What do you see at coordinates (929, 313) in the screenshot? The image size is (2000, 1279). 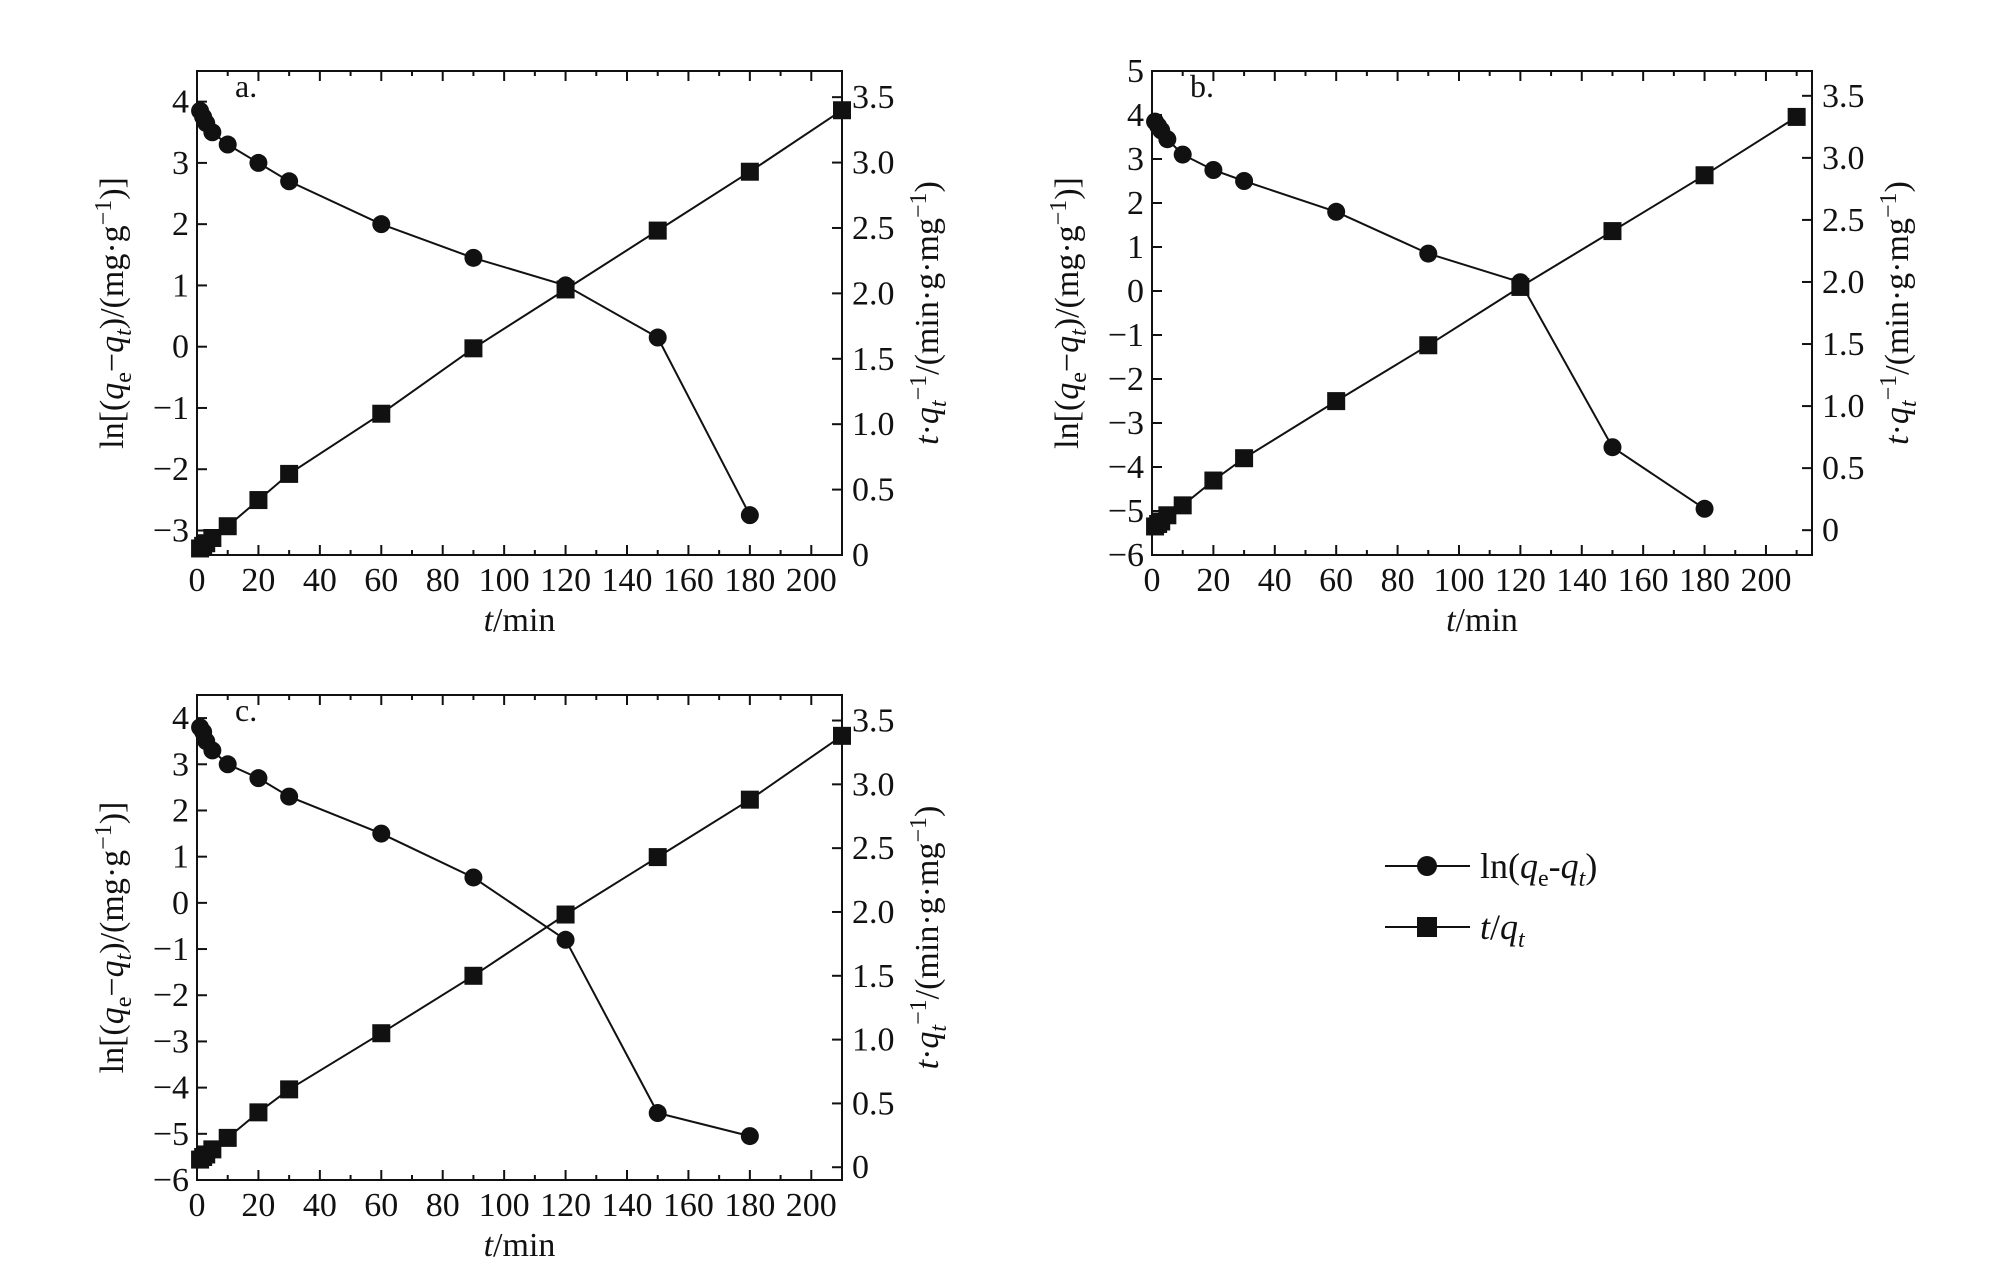 I see `y-right-axis-title: t·qt−1/(min·g·mg−1)` at bounding box center [929, 313].